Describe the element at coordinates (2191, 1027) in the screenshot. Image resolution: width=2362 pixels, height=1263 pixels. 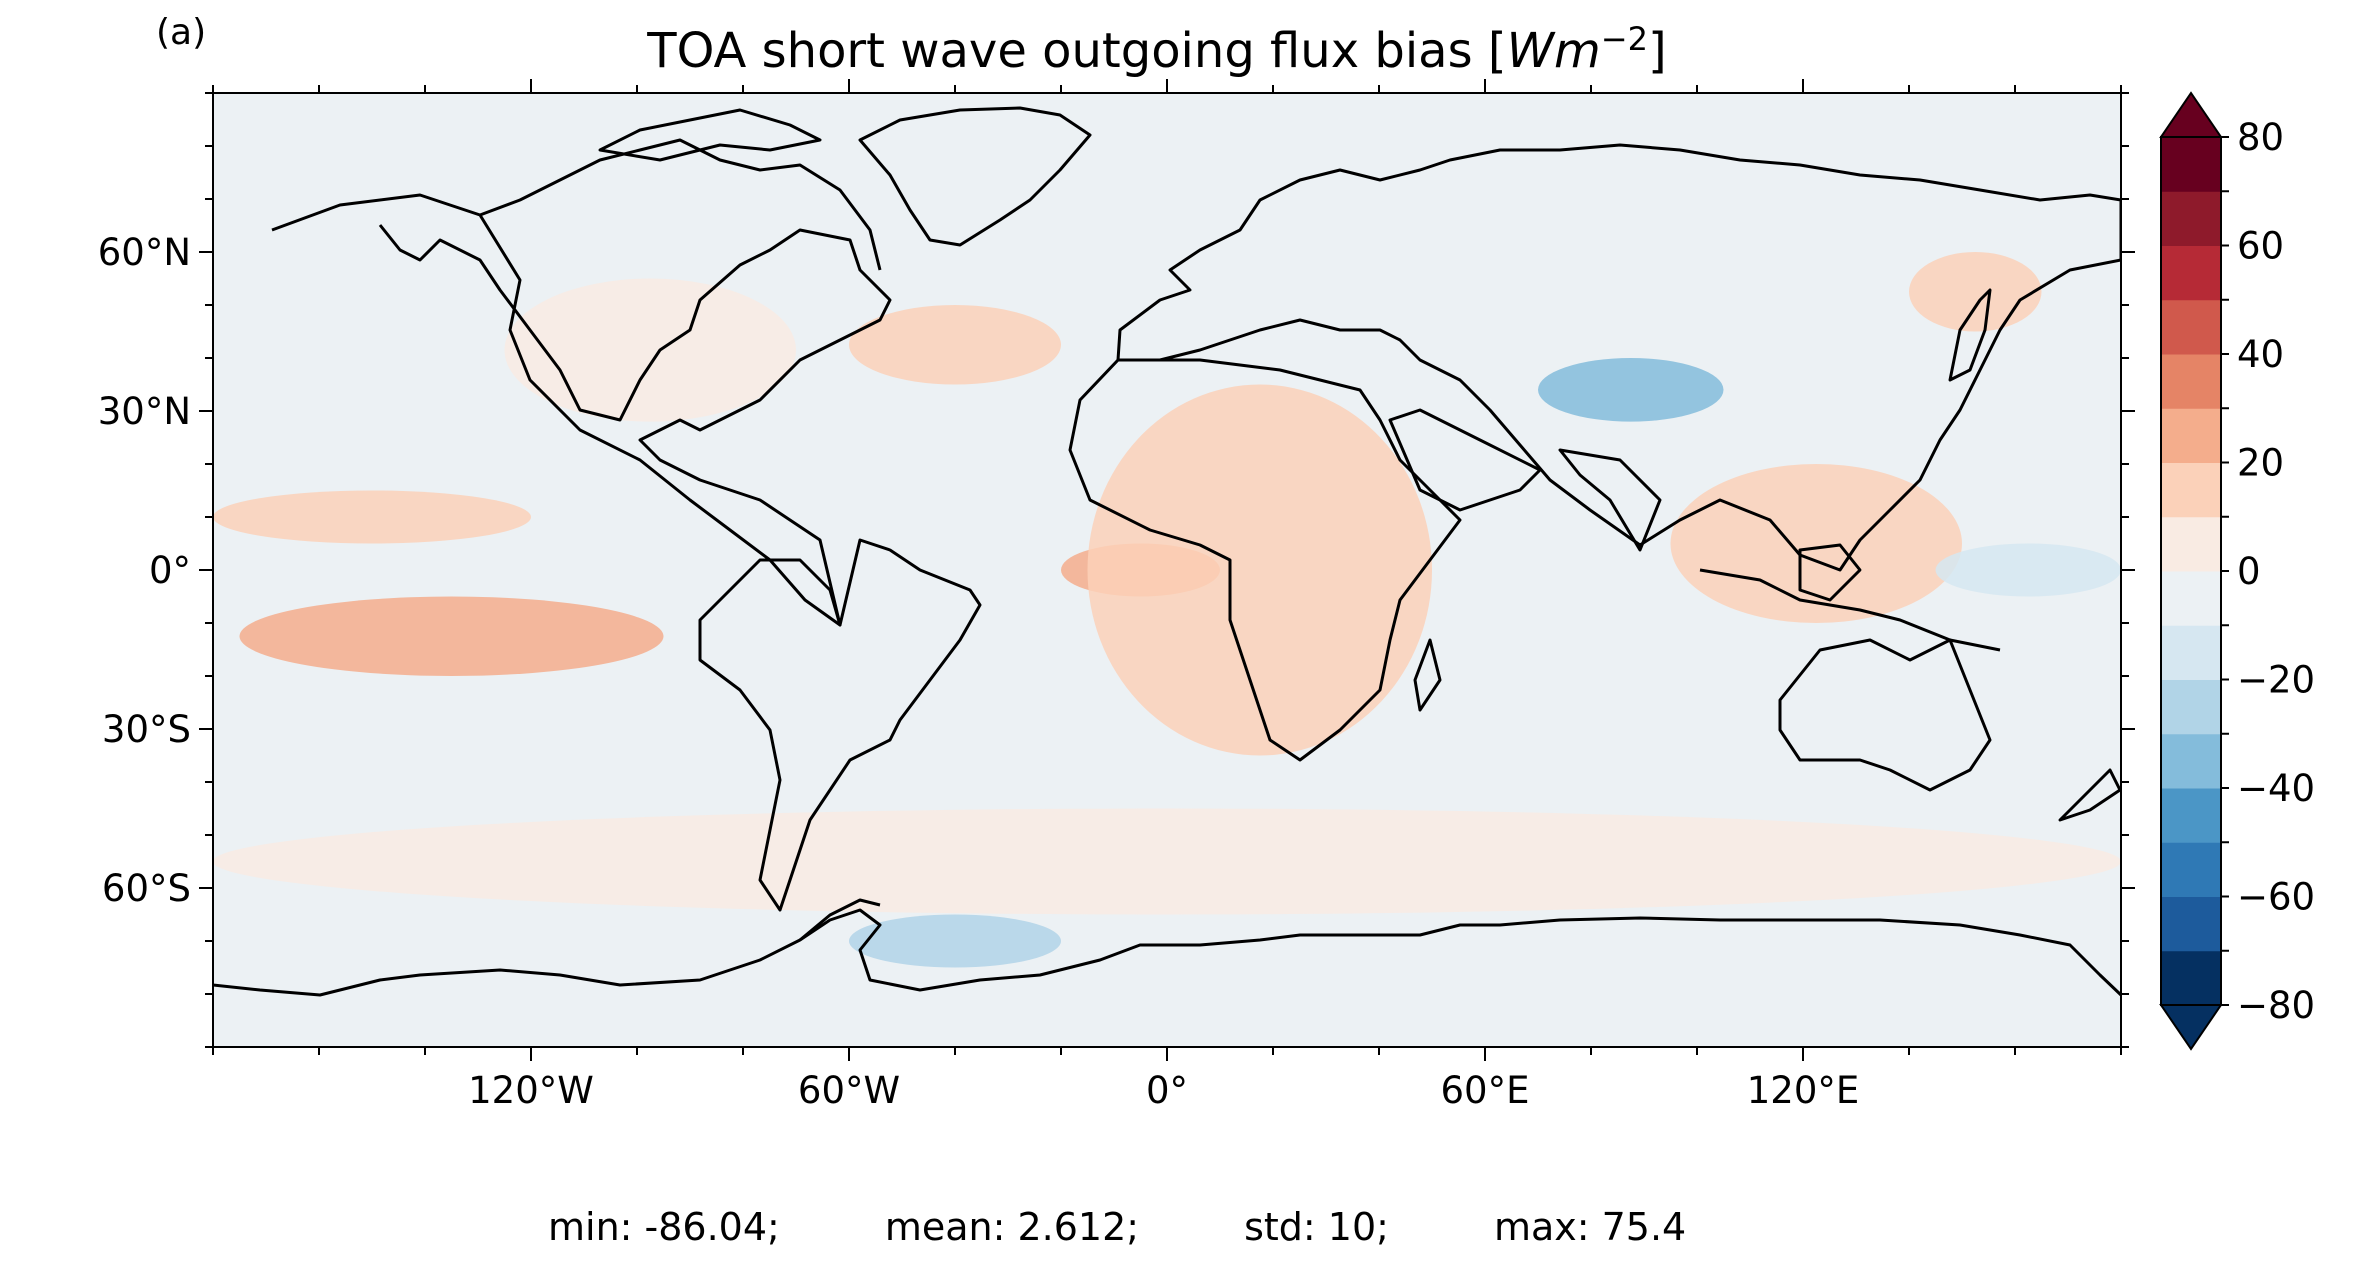
I see `colorbar-extend-low` at that location.